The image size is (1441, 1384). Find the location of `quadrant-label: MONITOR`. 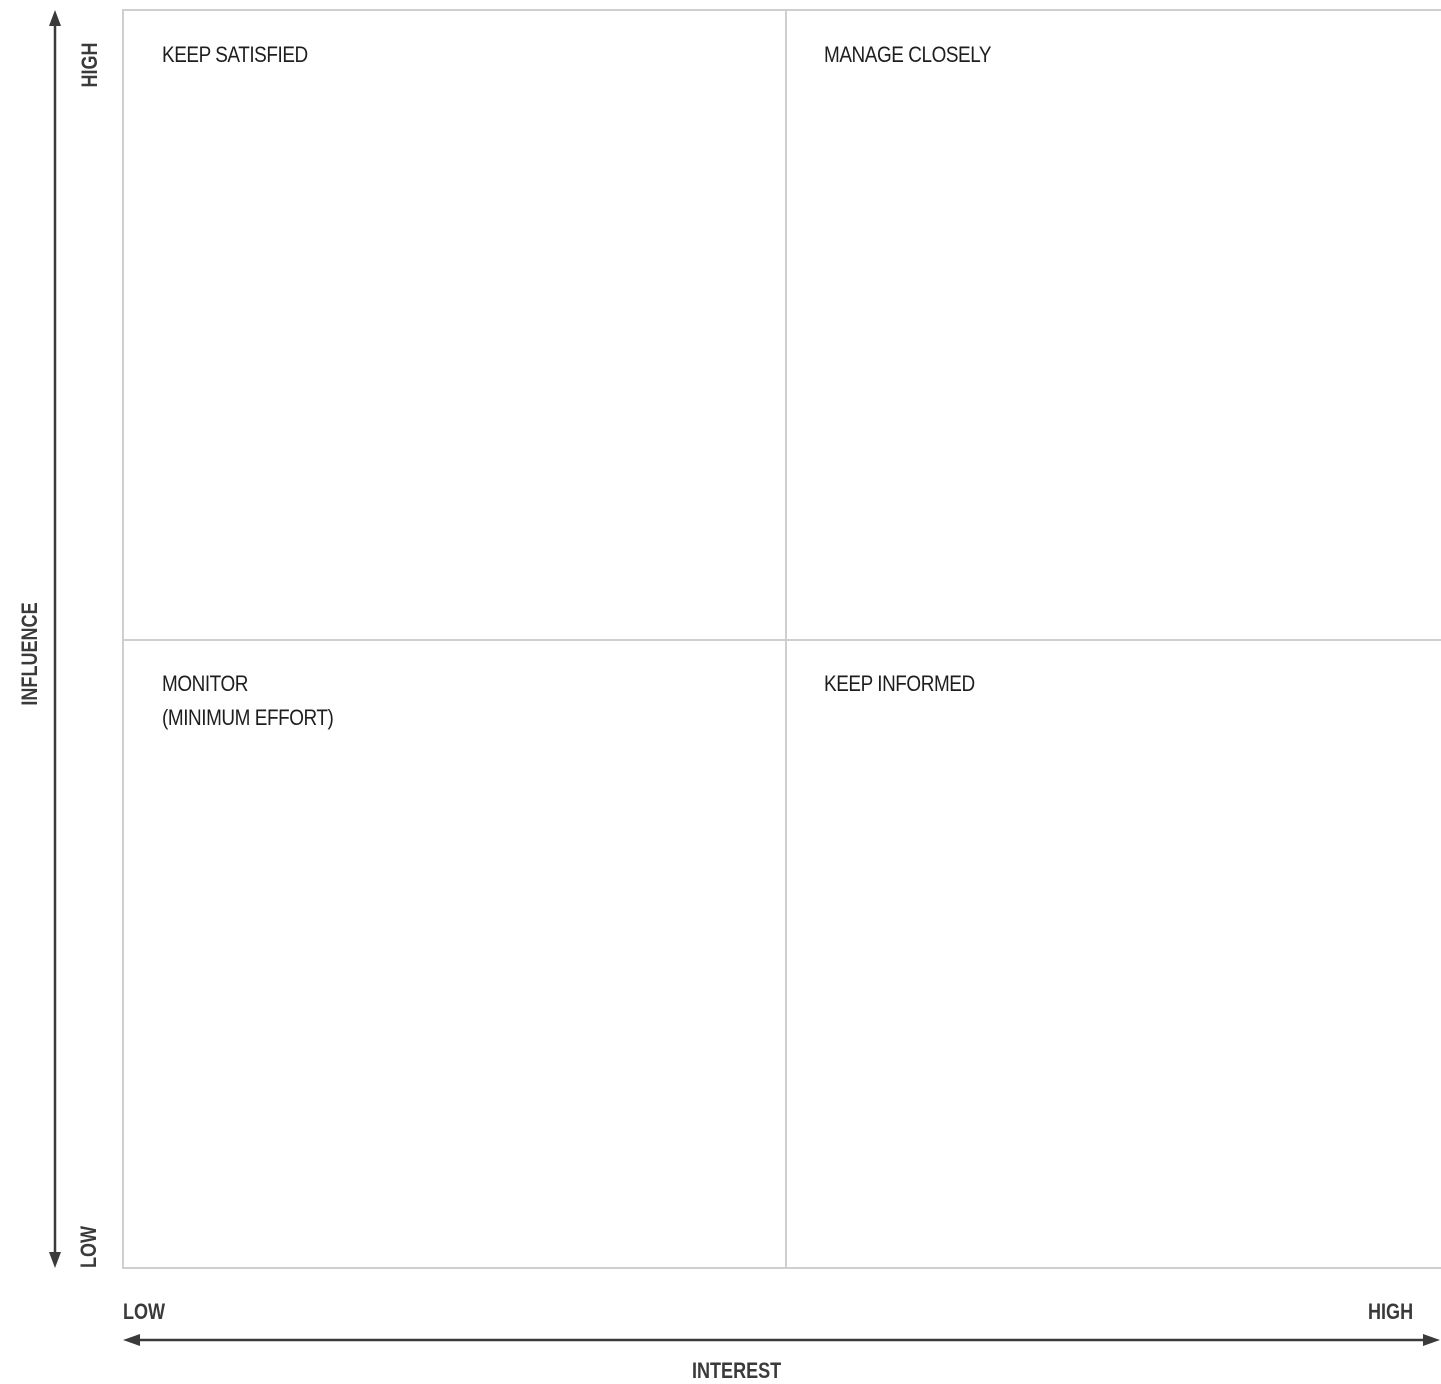

quadrant-label: MONITOR is located at coordinates (205, 683).